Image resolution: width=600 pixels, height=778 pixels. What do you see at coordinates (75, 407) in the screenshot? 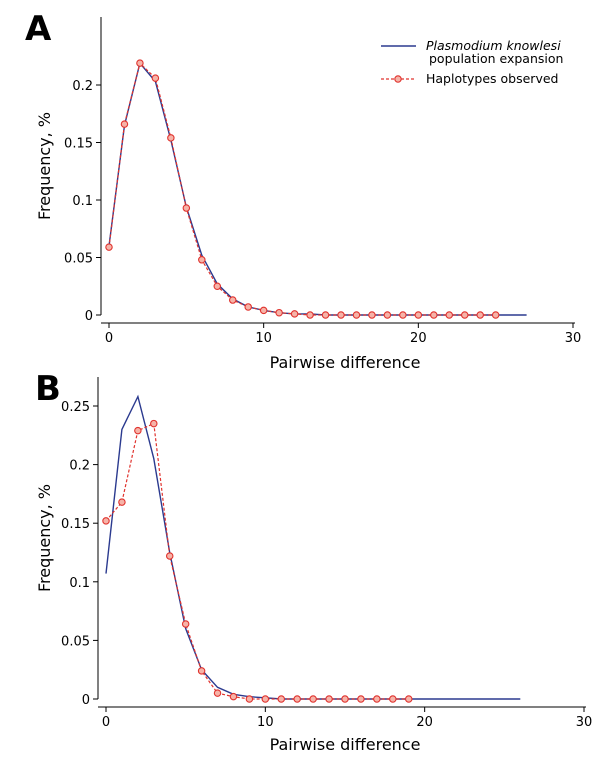
I see `y-tick-label: 0.25` at bounding box center [75, 407].